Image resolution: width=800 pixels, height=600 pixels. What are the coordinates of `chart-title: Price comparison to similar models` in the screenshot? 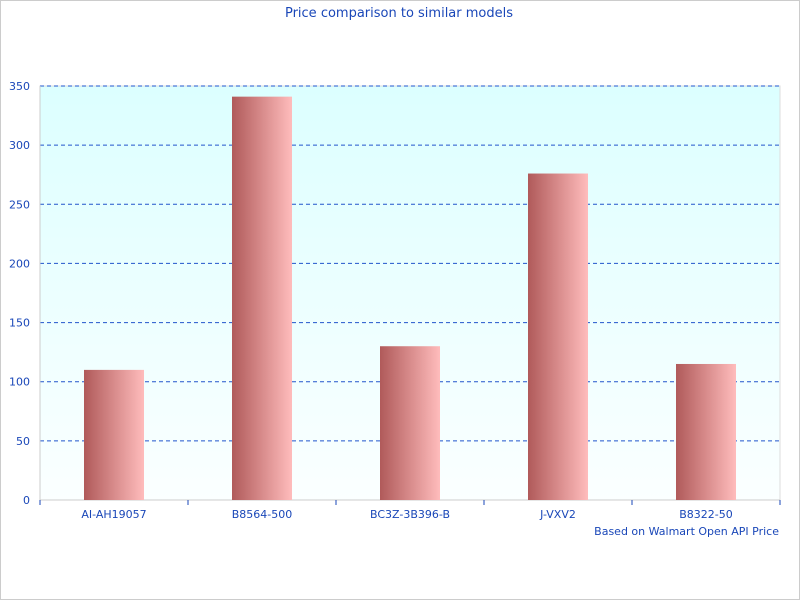 It's located at (399, 13).